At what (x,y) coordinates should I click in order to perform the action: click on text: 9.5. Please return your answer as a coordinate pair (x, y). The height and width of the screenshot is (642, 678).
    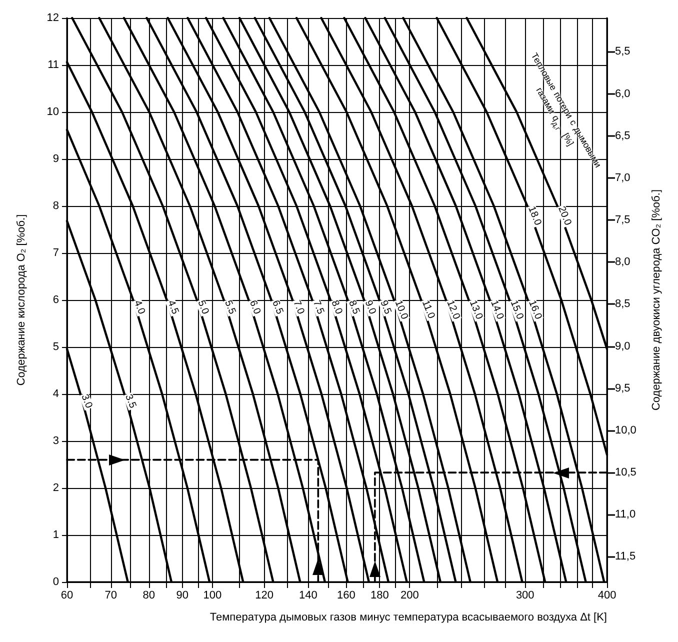
    Looking at the image, I should click on (386, 307).